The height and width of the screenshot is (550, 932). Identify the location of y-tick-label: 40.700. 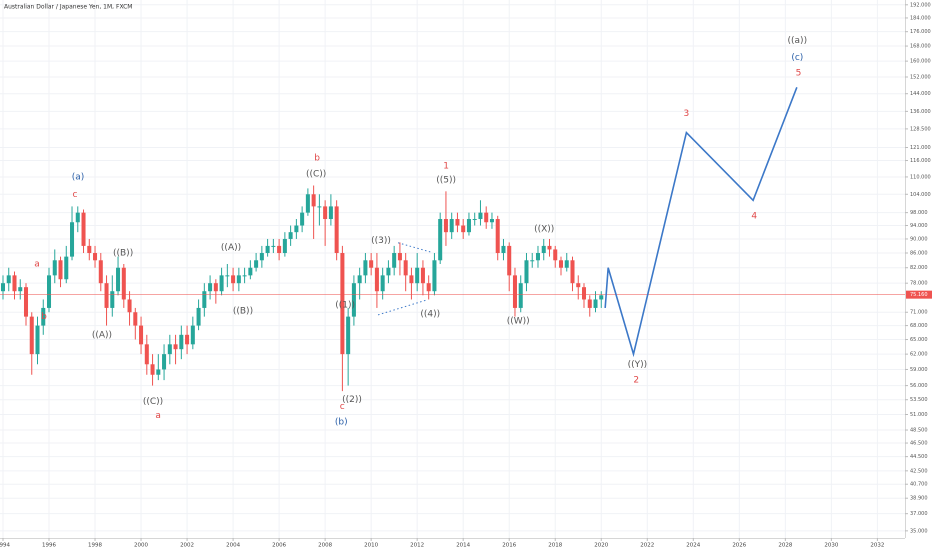
(919, 485).